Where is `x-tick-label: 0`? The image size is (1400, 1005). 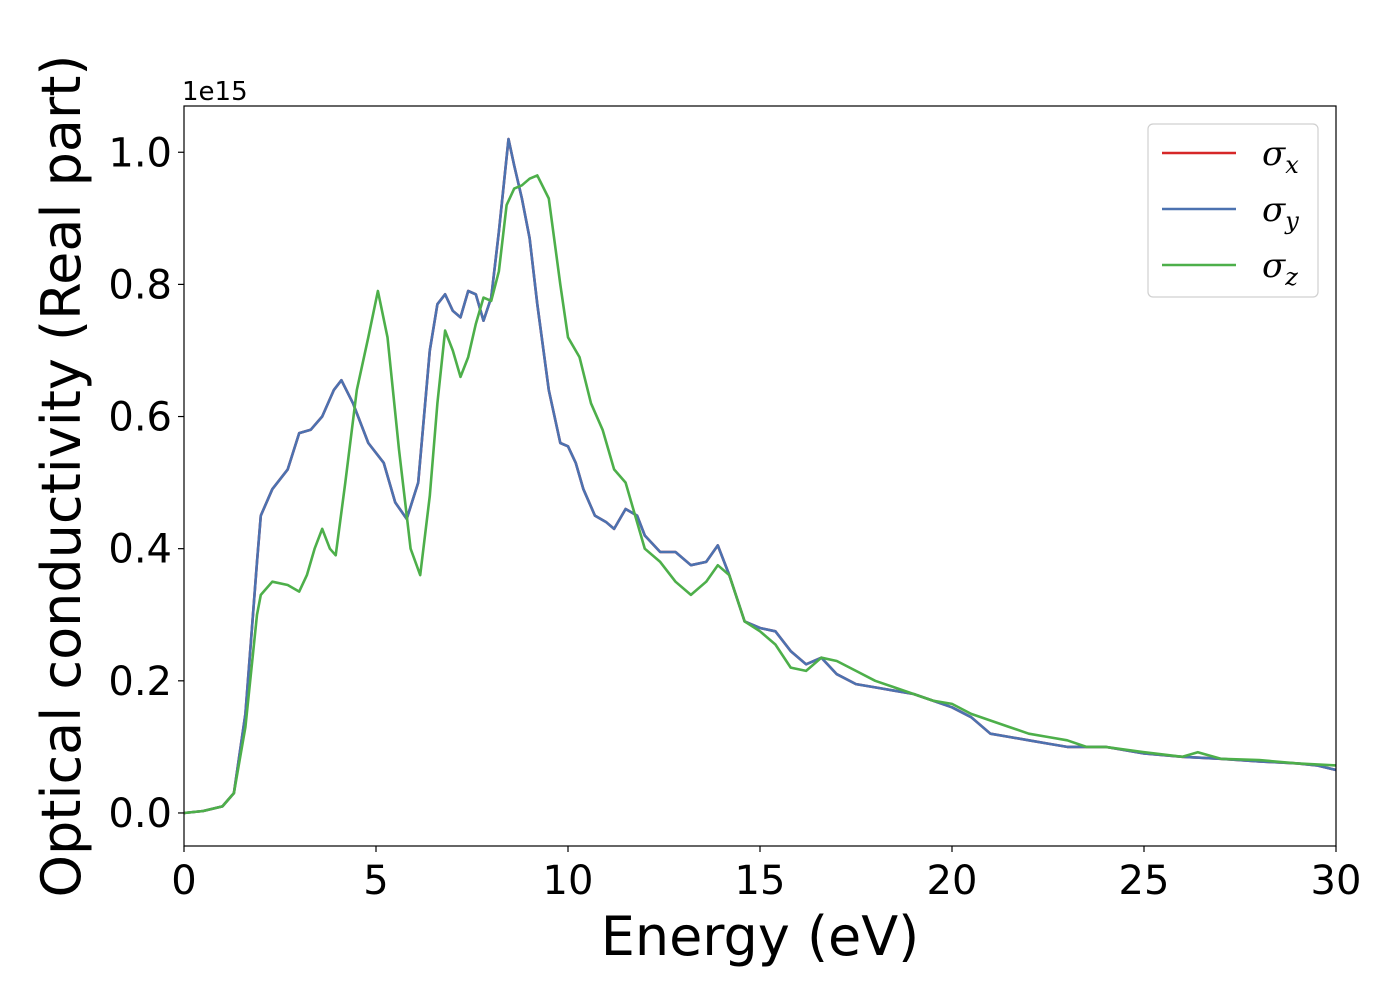 x-tick-label: 0 is located at coordinates (183, 881).